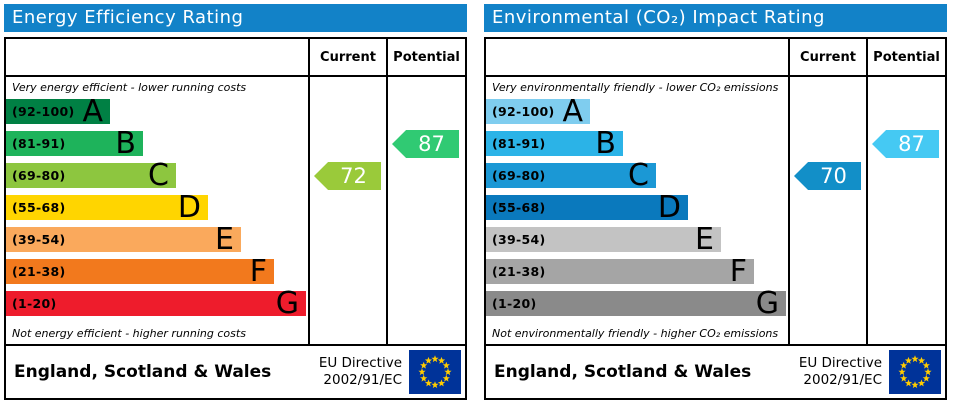 This screenshot has height=404, width=957. I want to click on panel-title: Energy Efficiency Rating, so click(235, 18).